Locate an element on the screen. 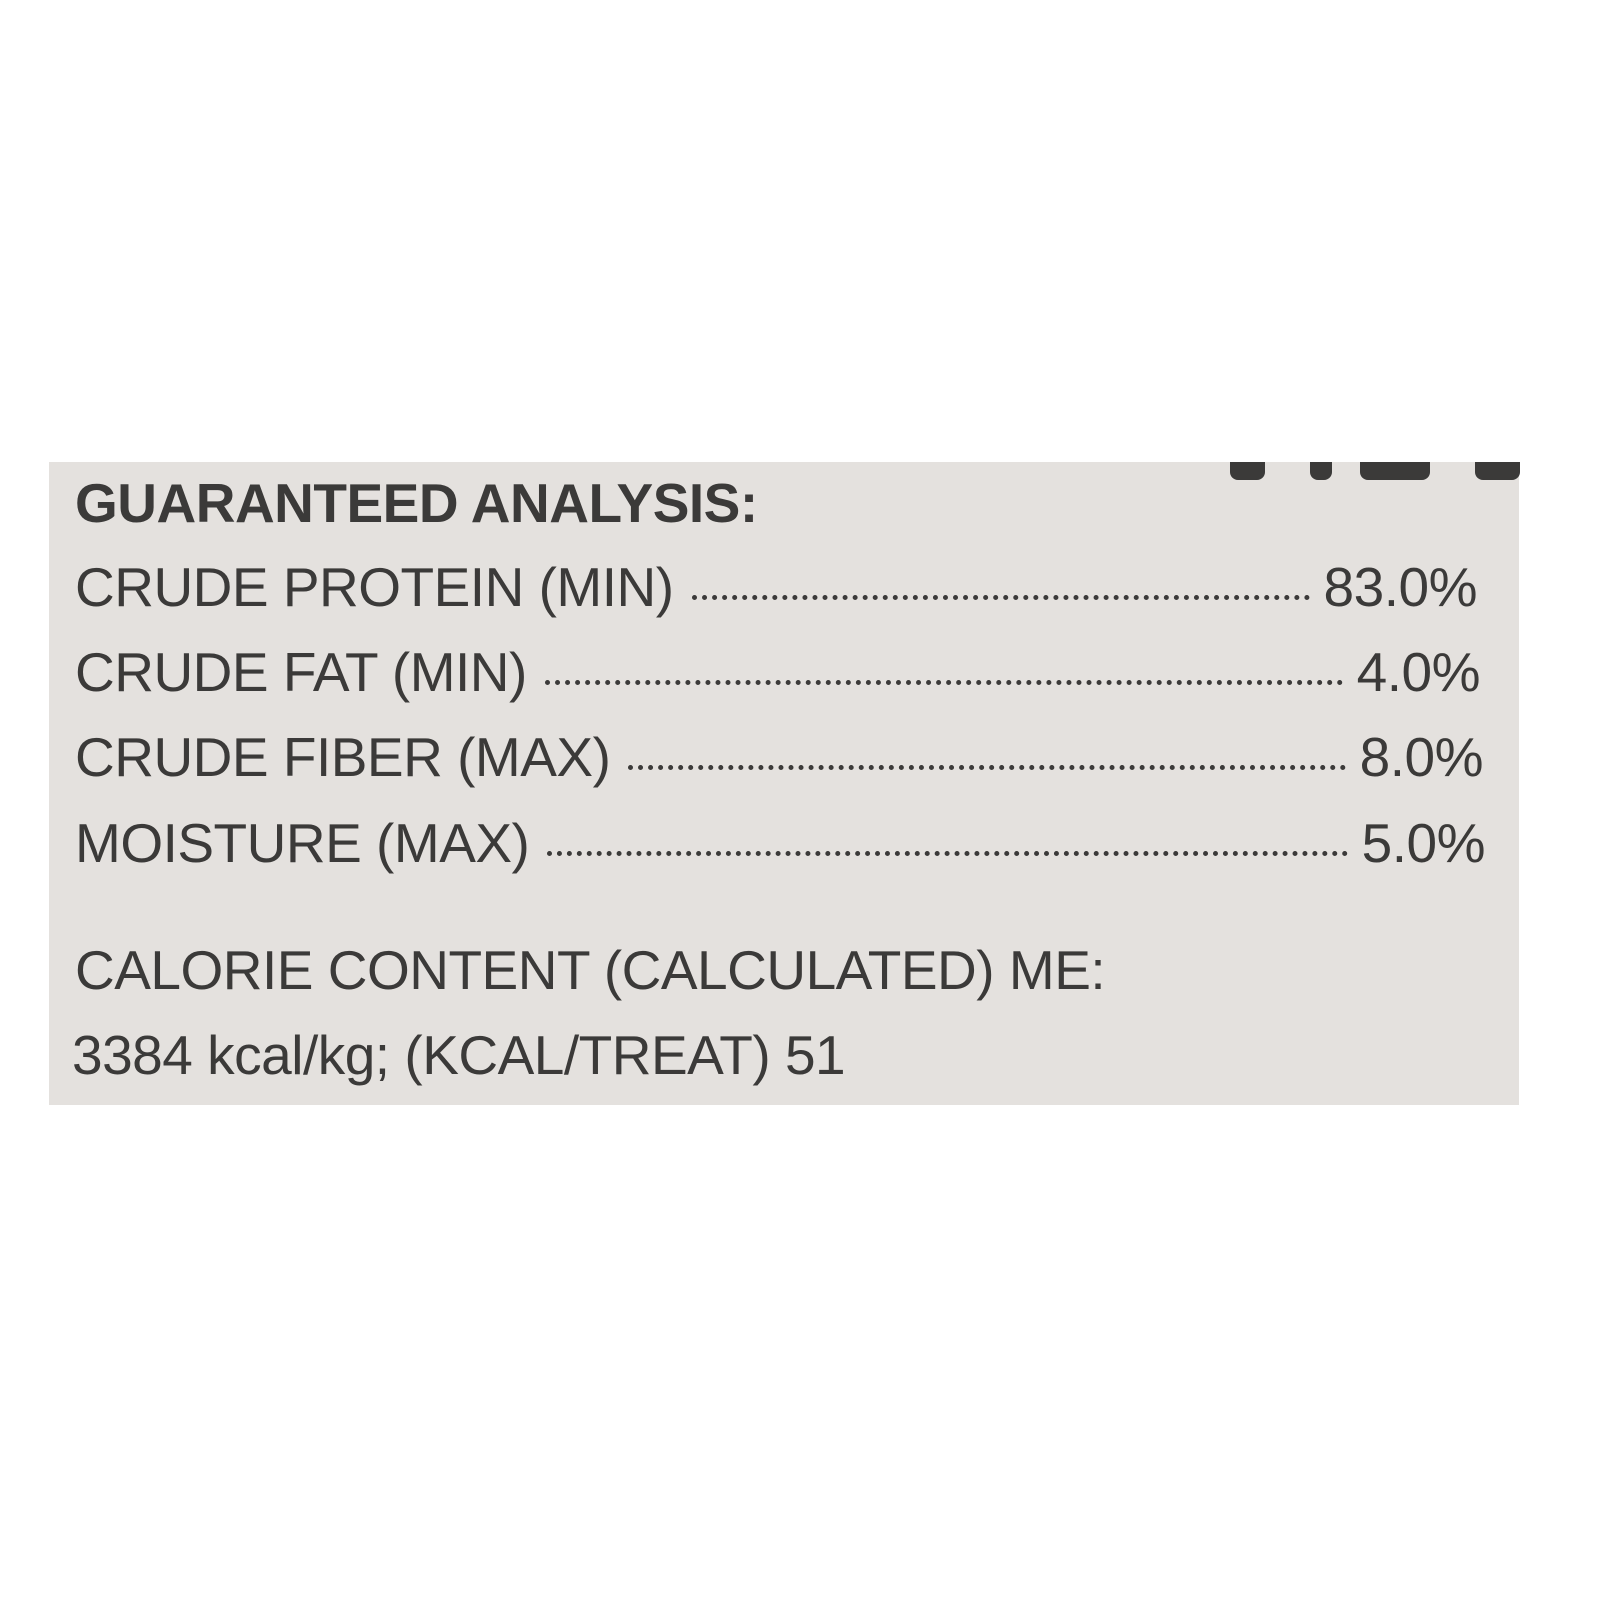  nutrient-value: 4.0% is located at coordinates (1418, 672).